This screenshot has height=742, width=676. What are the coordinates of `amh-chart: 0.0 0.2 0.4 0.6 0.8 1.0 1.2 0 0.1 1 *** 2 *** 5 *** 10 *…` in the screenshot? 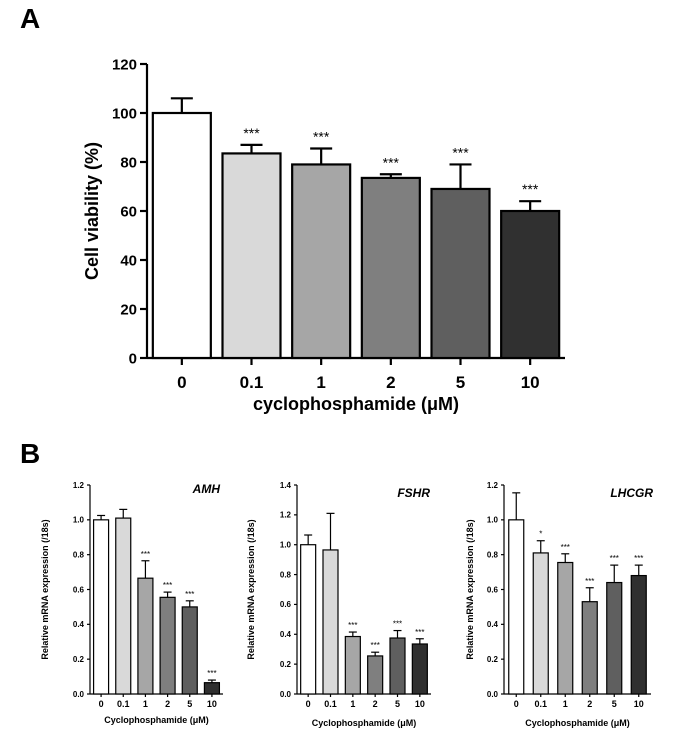 It's located at (131, 603).